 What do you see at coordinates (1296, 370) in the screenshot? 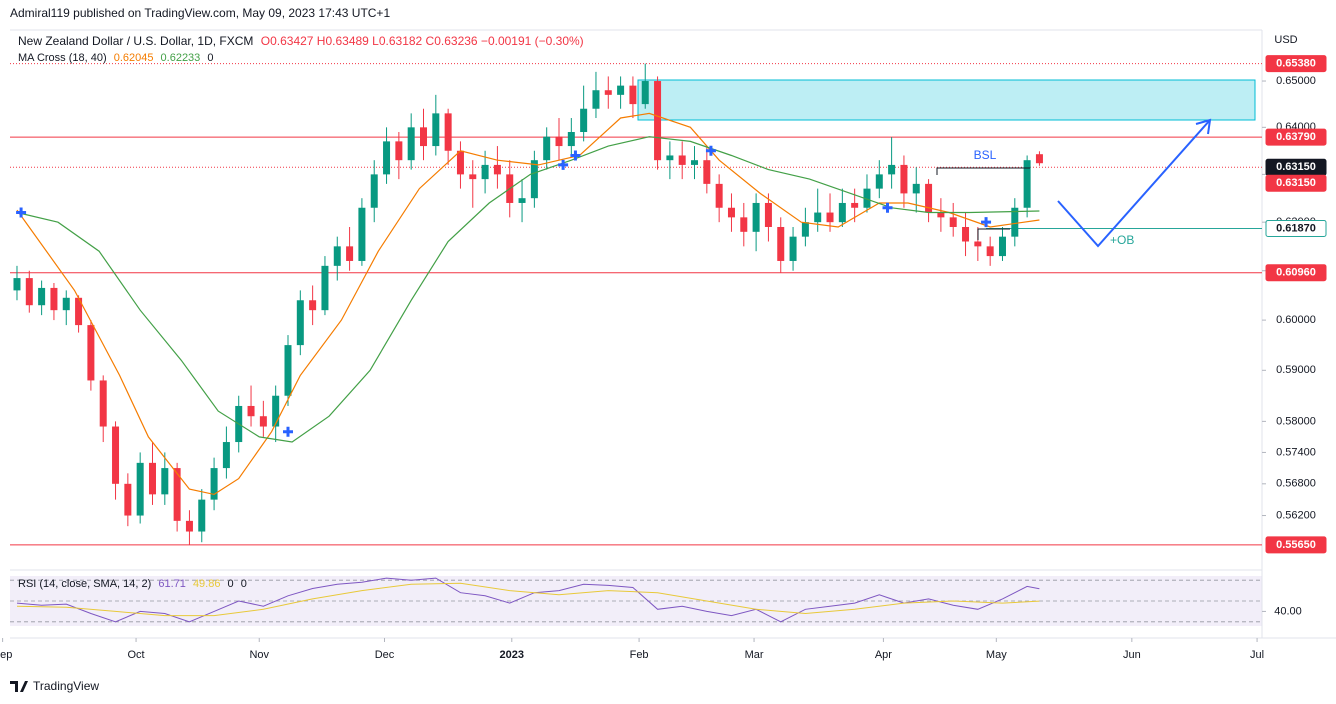
I see `y-tick-label: 0.59000` at bounding box center [1296, 370].